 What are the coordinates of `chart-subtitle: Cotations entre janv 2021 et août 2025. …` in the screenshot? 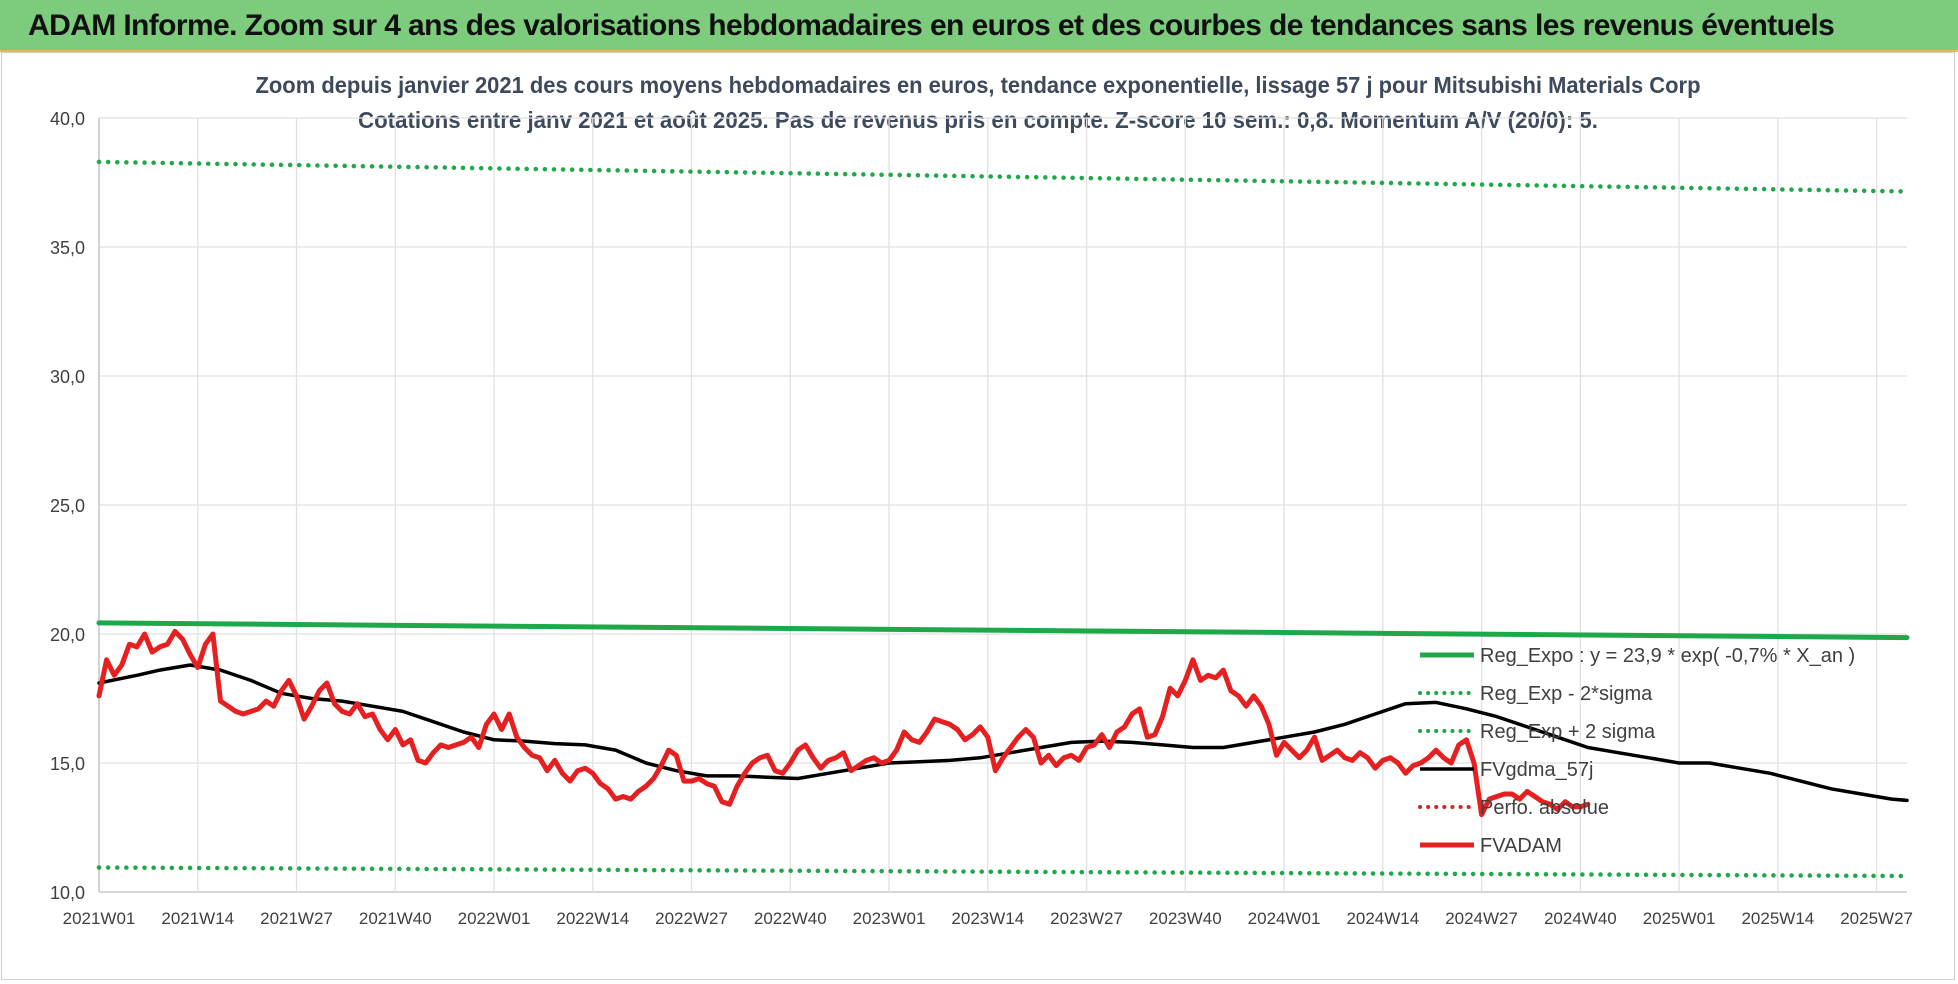 It's located at (978, 120).